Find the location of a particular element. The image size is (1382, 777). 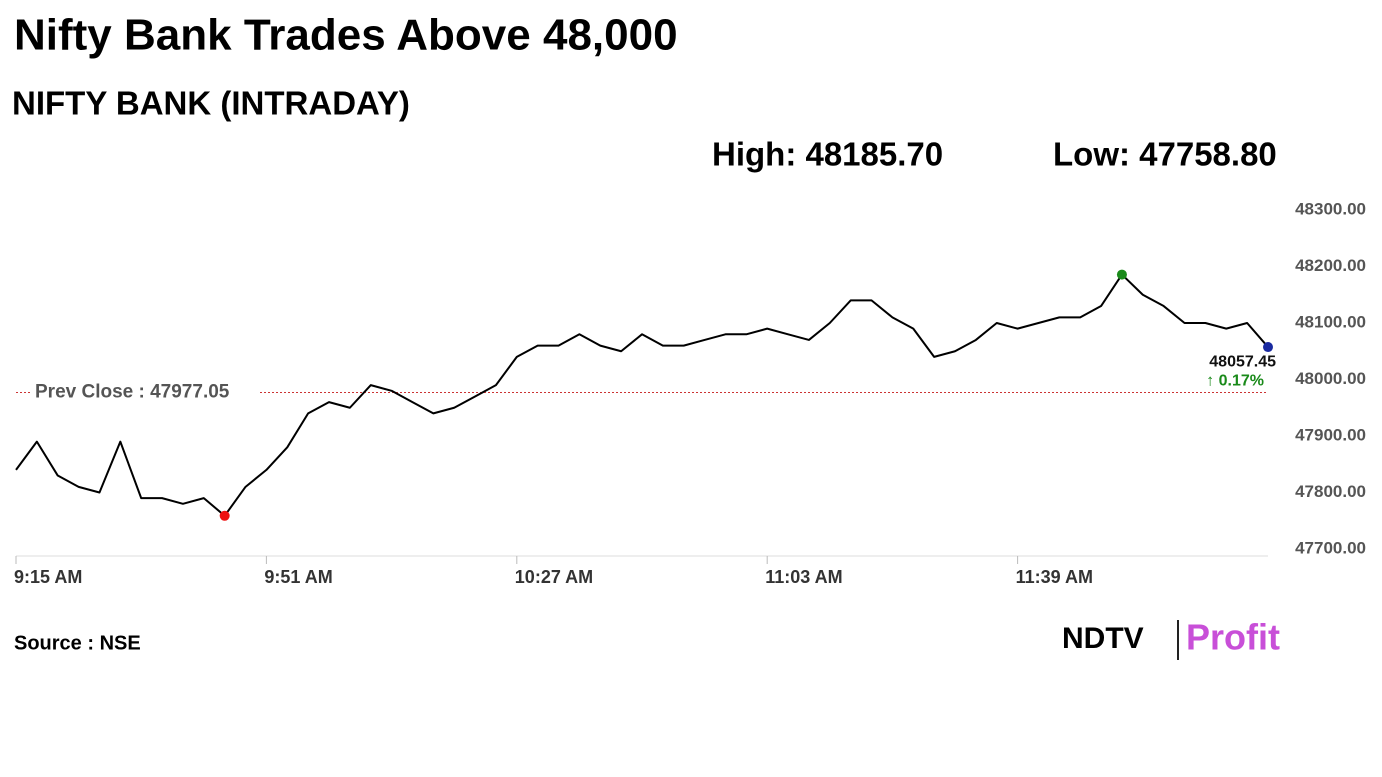

y-tick-label: 47800.00 is located at coordinates (1330, 491).